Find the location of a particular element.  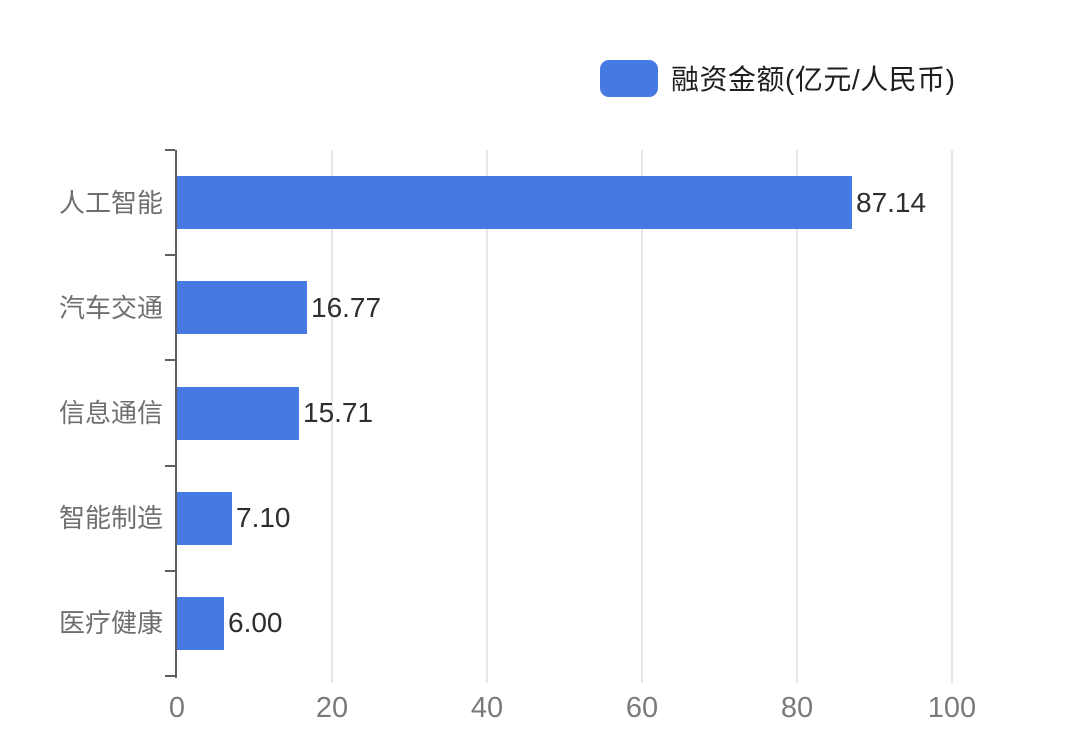

legend-item: 融资金额(亿元/人民币) is located at coordinates (777, 78).